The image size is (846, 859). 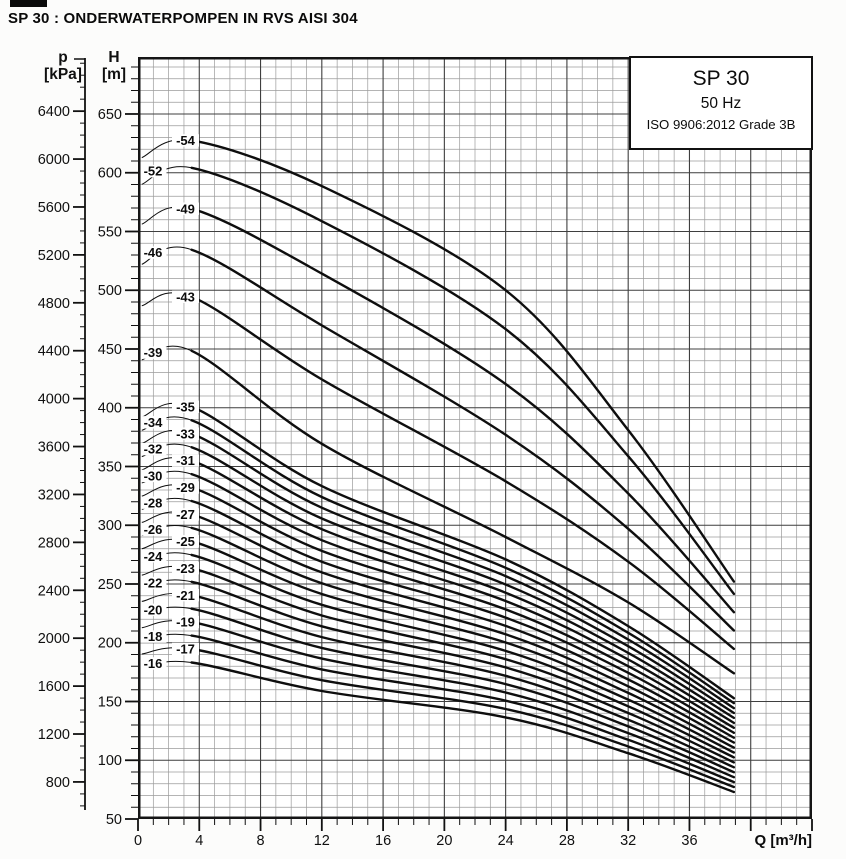 I want to click on curve-label-21: -21, so click(x=185, y=595).